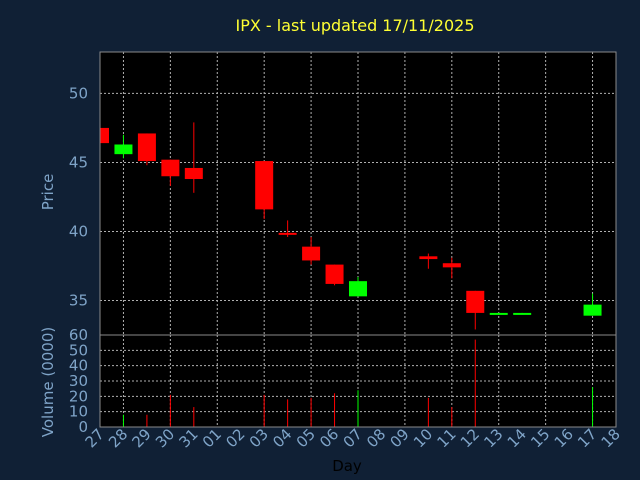  Describe the element at coordinates (48, 192) in the screenshot. I see `price-axis-label: Price` at that location.